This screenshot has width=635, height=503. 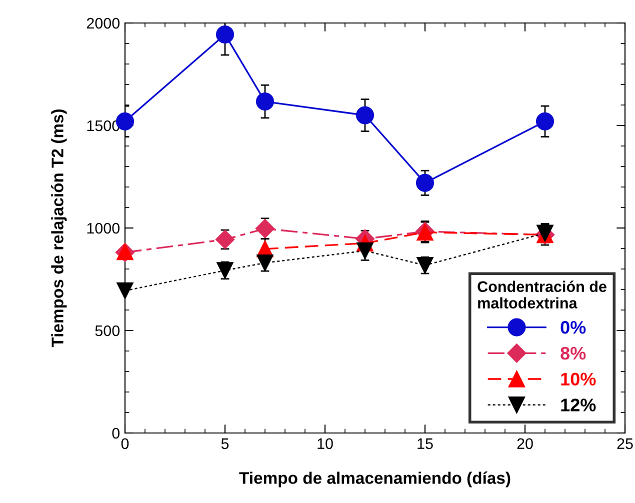 What do you see at coordinates (225, 444) in the screenshot?
I see `x-tick-label: 5` at bounding box center [225, 444].